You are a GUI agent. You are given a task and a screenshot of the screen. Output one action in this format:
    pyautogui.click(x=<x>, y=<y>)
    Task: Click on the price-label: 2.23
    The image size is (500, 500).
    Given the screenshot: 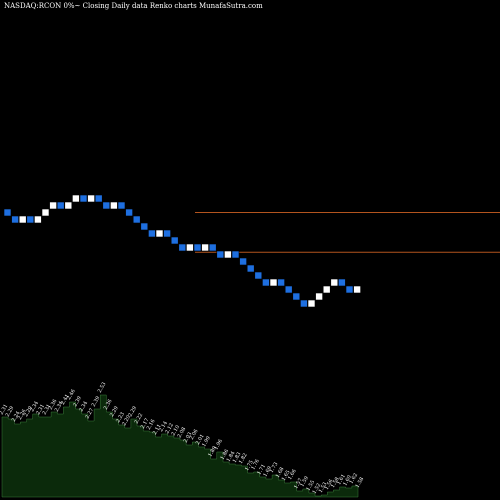 What is the action you would take?
    pyautogui.click(x=120, y=417)
    